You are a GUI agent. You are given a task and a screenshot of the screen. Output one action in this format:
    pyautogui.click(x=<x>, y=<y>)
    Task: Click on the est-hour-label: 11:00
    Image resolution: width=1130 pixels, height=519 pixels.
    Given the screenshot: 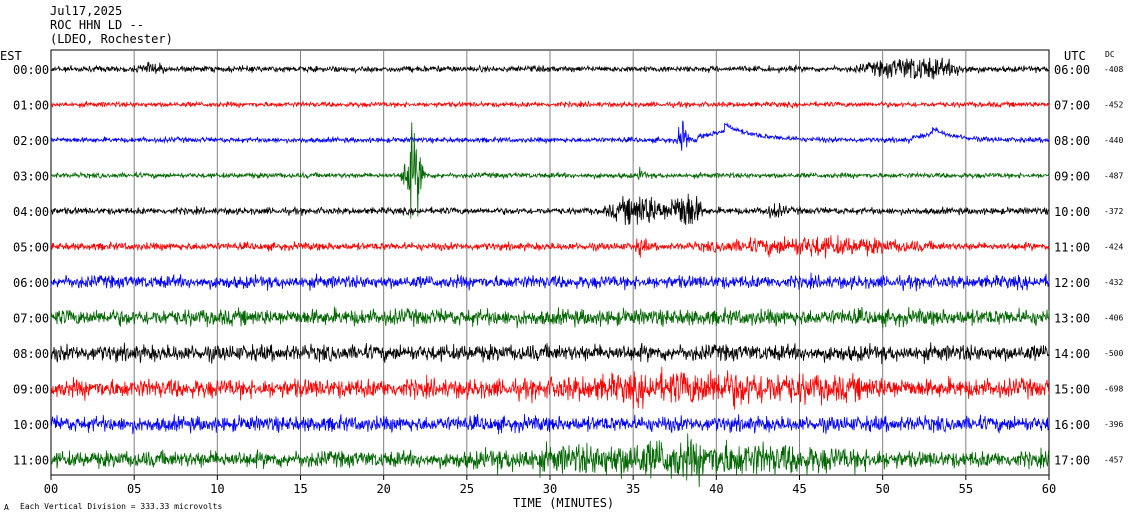 What is the action you would take?
    pyautogui.click(x=31, y=461)
    